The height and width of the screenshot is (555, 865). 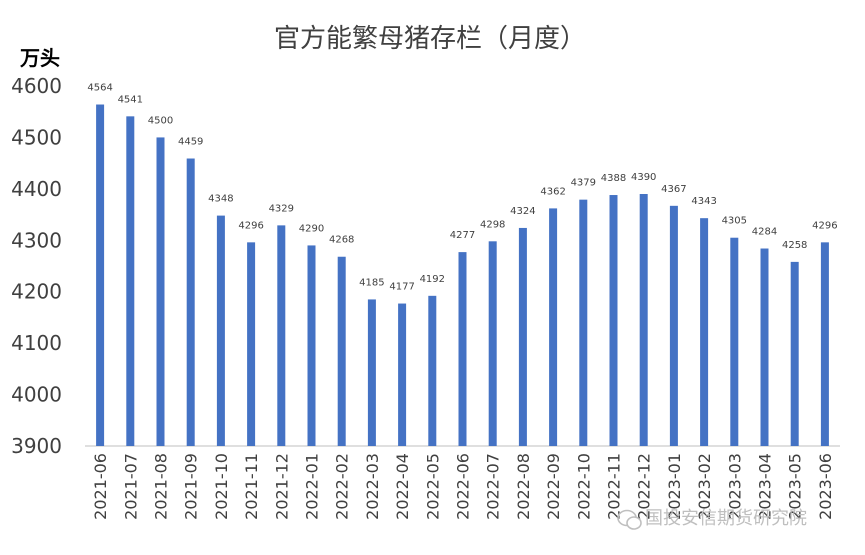 What do you see at coordinates (644, 486) in the screenshot?
I see `x-tick-label: 2022-12` at bounding box center [644, 486].